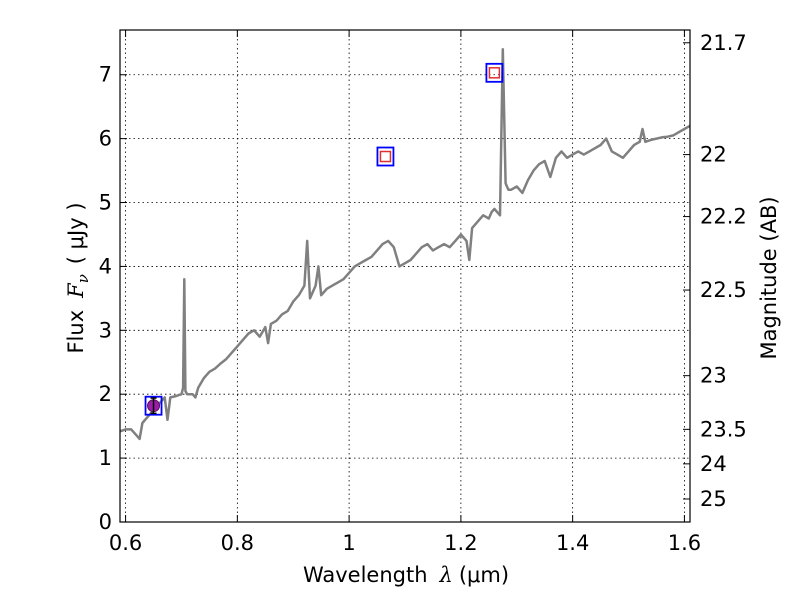 This screenshot has height=600, width=800. Describe the element at coordinates (105, 522) in the screenshot. I see `y-tick-label: 0` at that location.